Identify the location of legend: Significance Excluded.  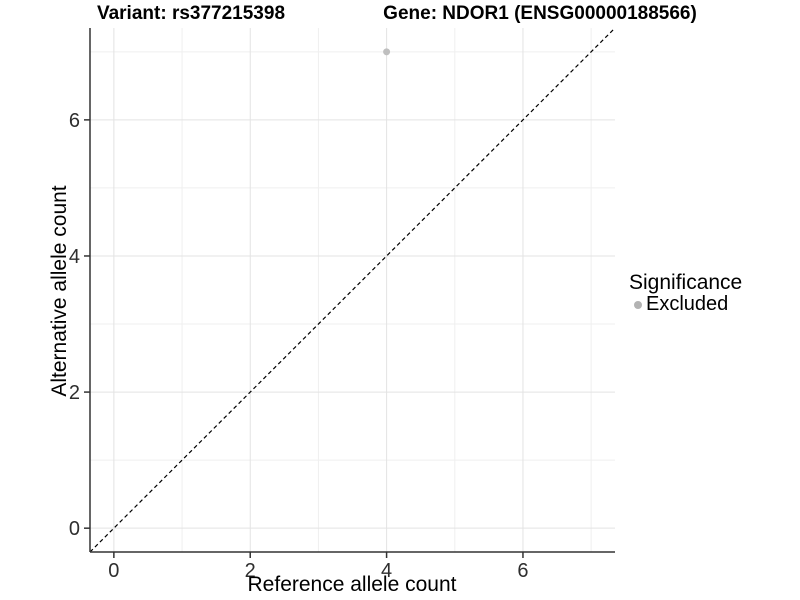
(685, 293).